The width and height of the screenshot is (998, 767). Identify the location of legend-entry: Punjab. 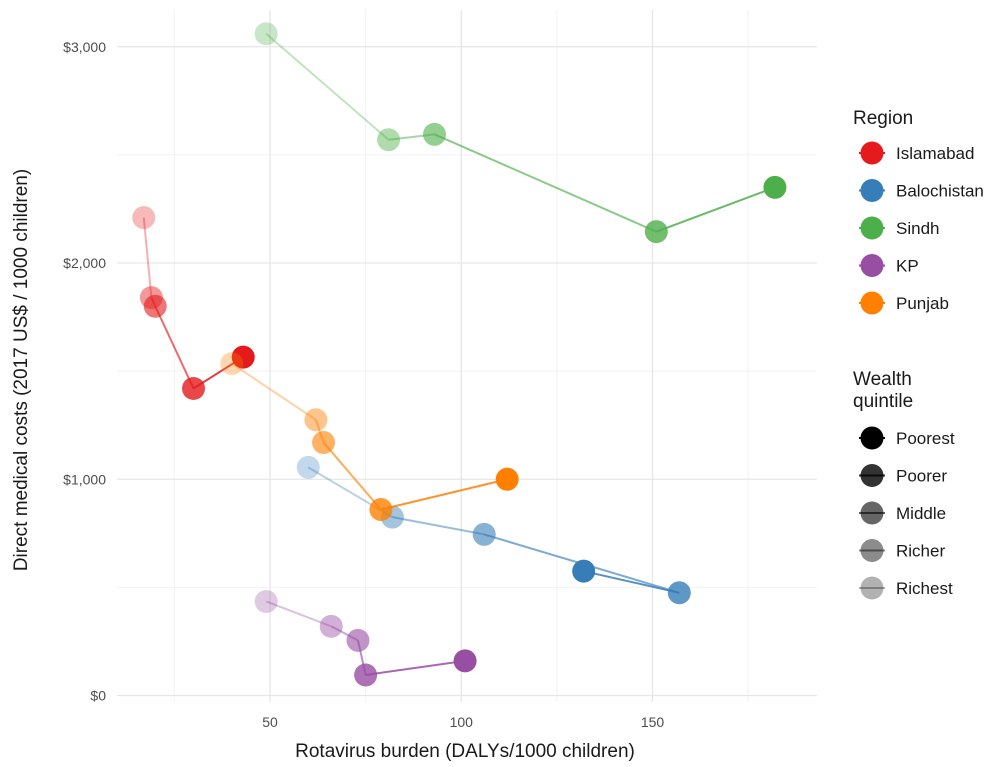
(904, 303).